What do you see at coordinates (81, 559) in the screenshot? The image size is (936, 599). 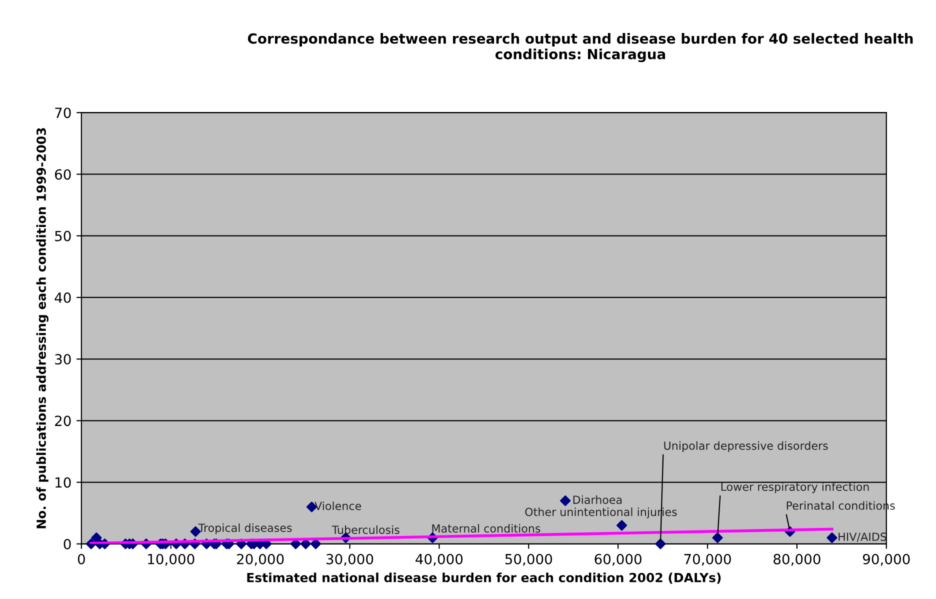 I see `x-tick-label: 0` at bounding box center [81, 559].